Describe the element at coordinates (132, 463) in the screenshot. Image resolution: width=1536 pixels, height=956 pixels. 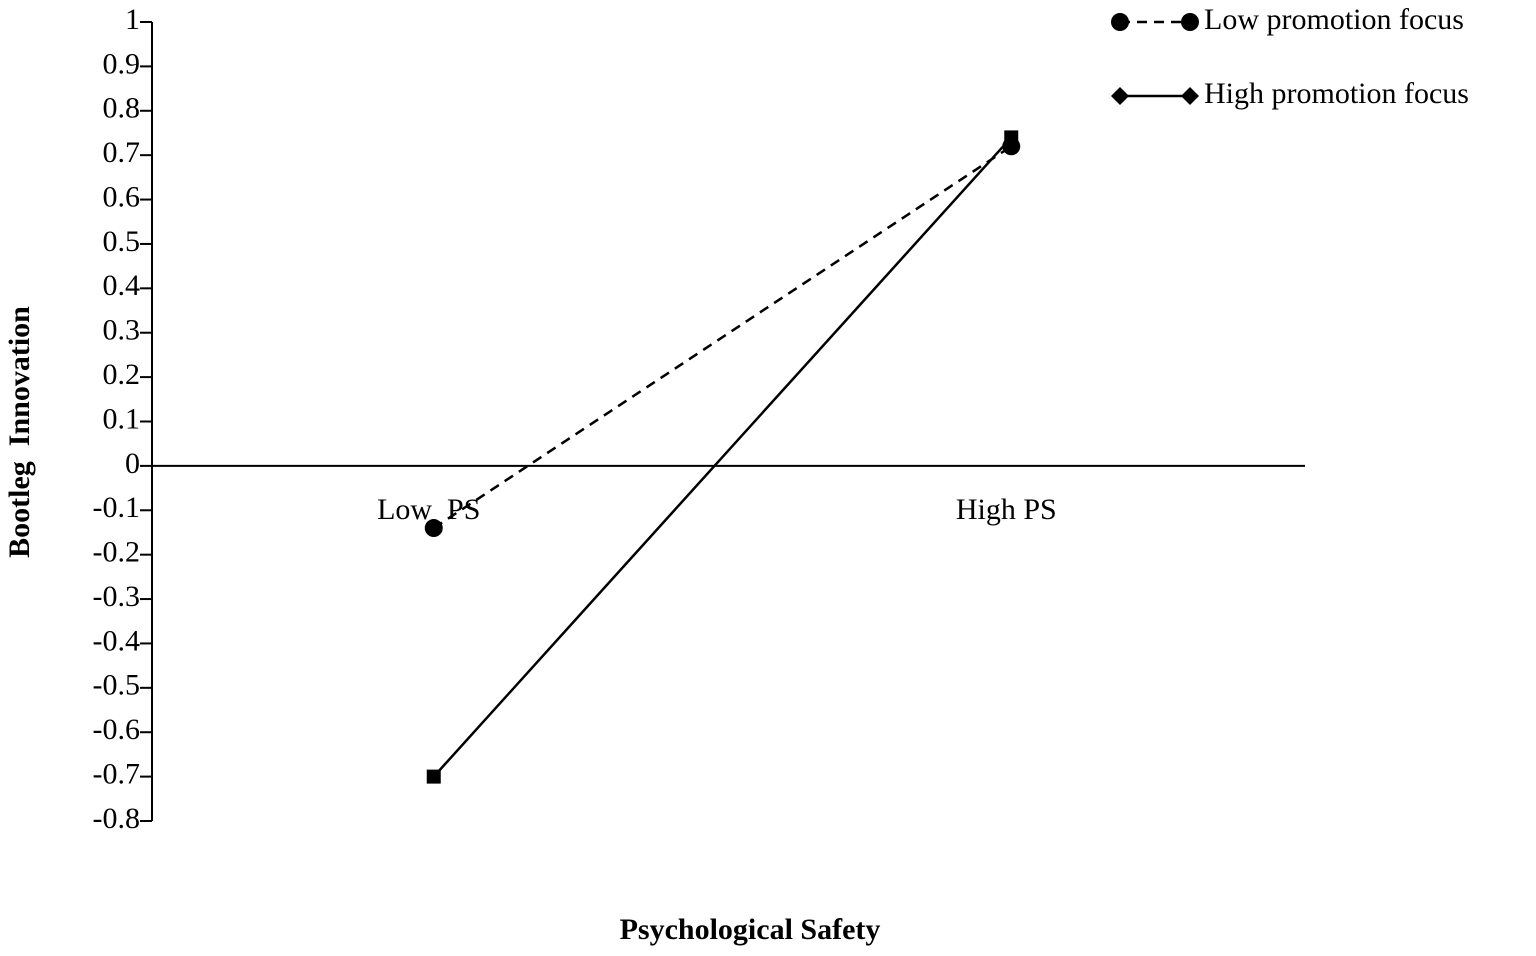
I see `y-tick-label: 0` at that location.